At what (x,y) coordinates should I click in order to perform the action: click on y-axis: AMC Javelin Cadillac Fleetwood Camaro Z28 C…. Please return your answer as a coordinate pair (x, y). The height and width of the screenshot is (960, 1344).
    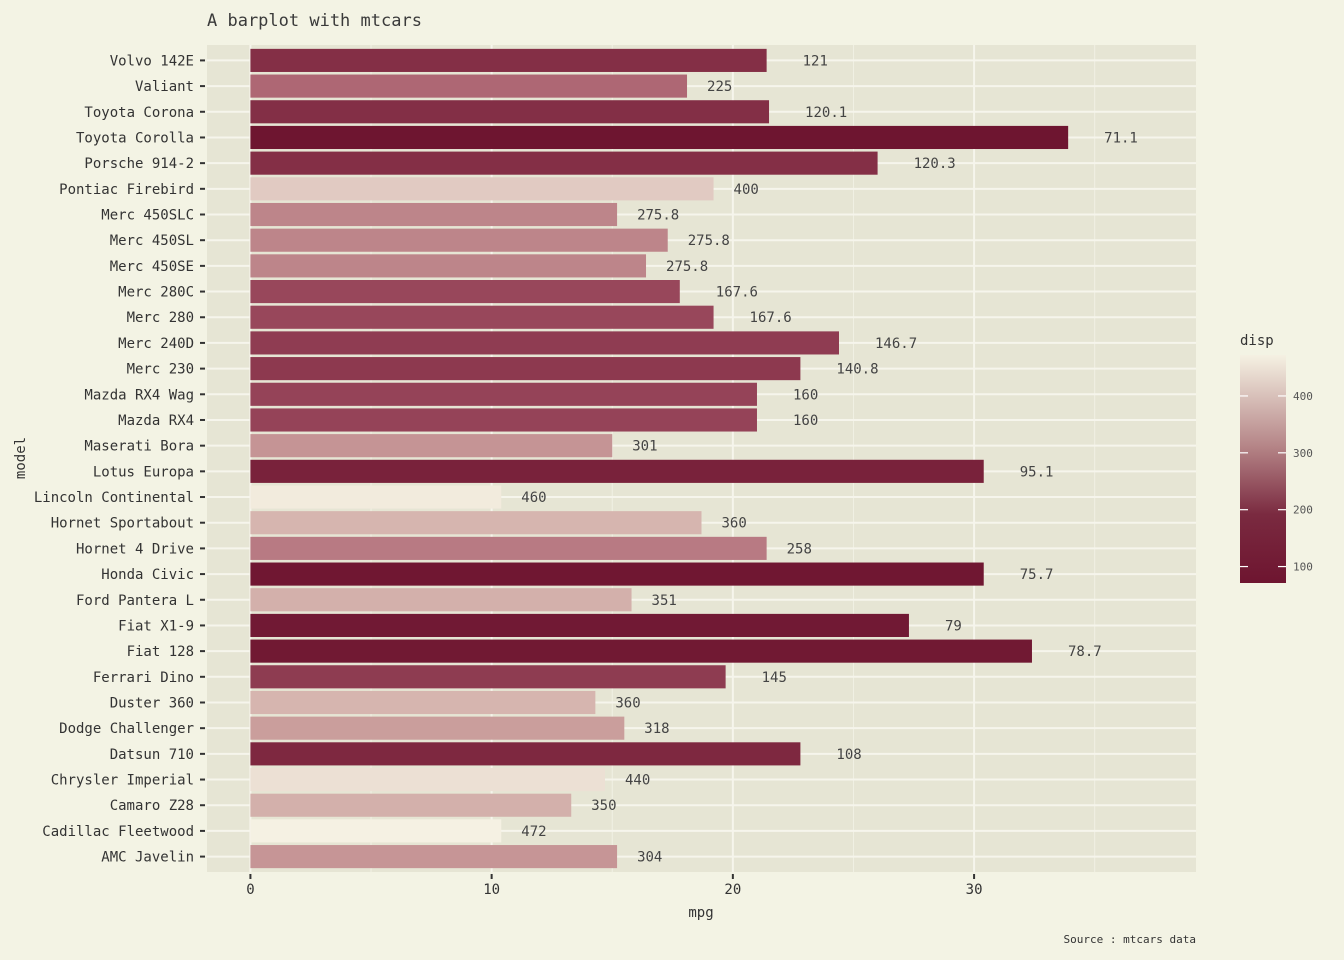
    Looking at the image, I should click on (119, 459).